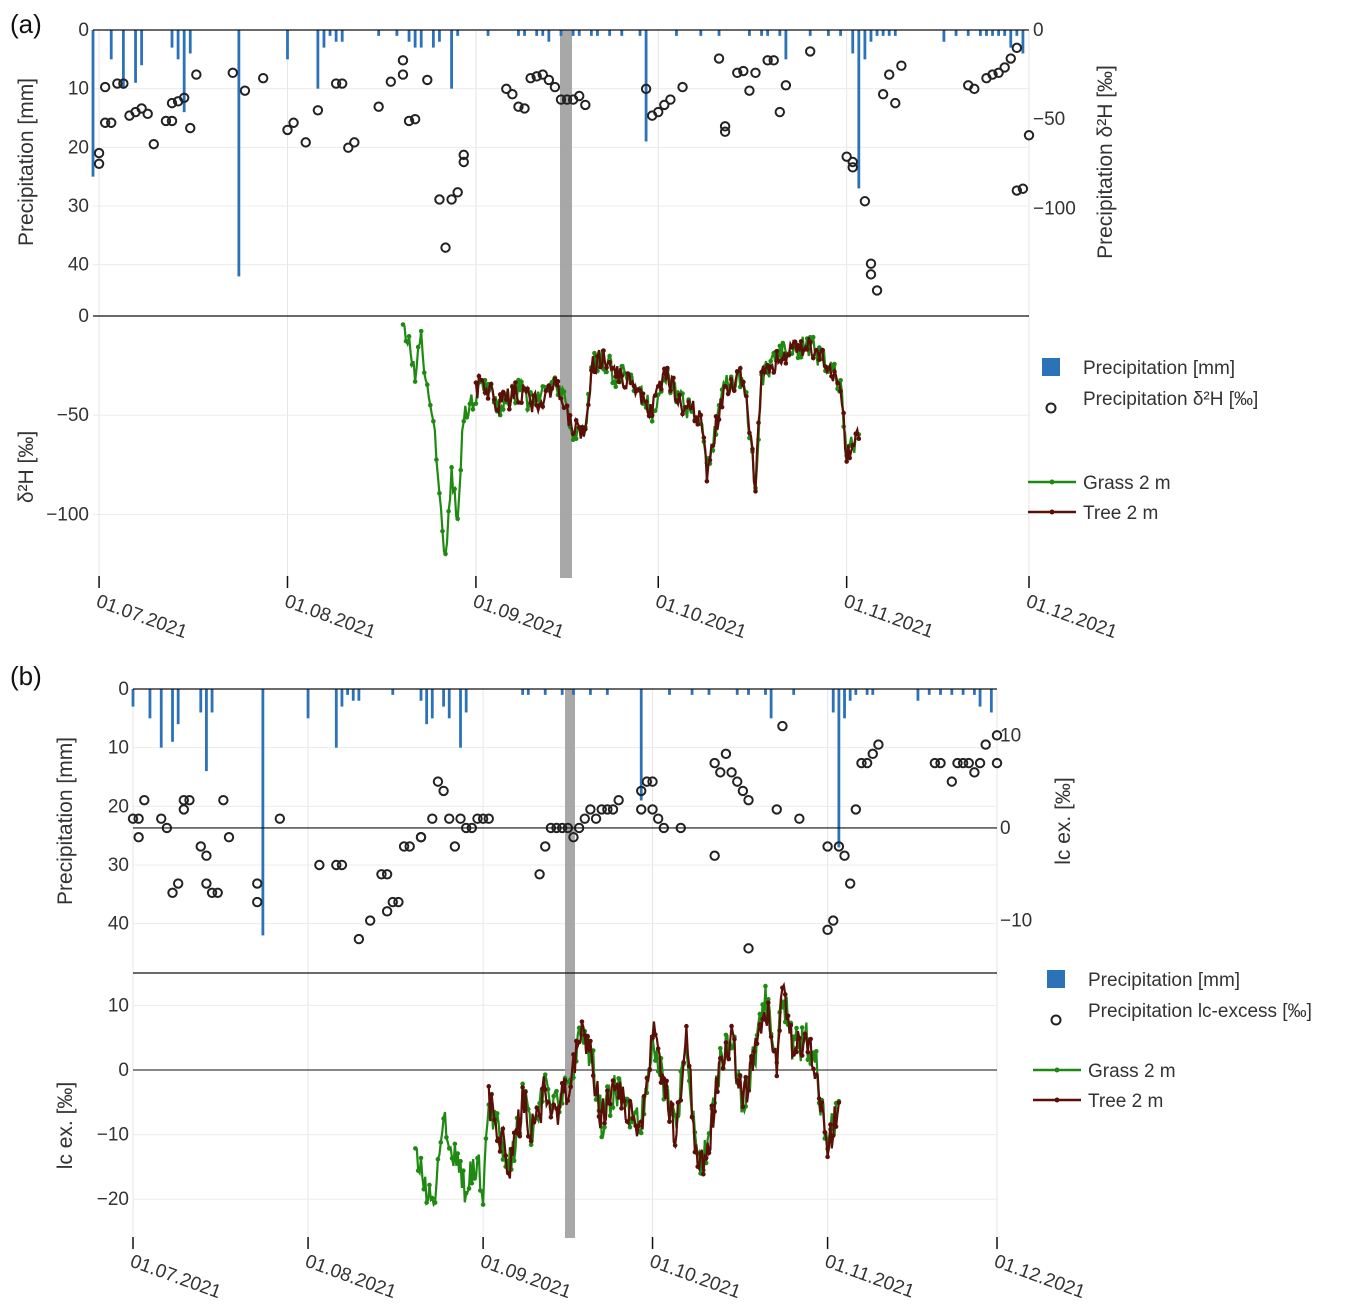 This screenshot has height=1314, width=1367. Describe the element at coordinates (118, 806) in the screenshot. I see `y-left-tick-label: 20` at that location.